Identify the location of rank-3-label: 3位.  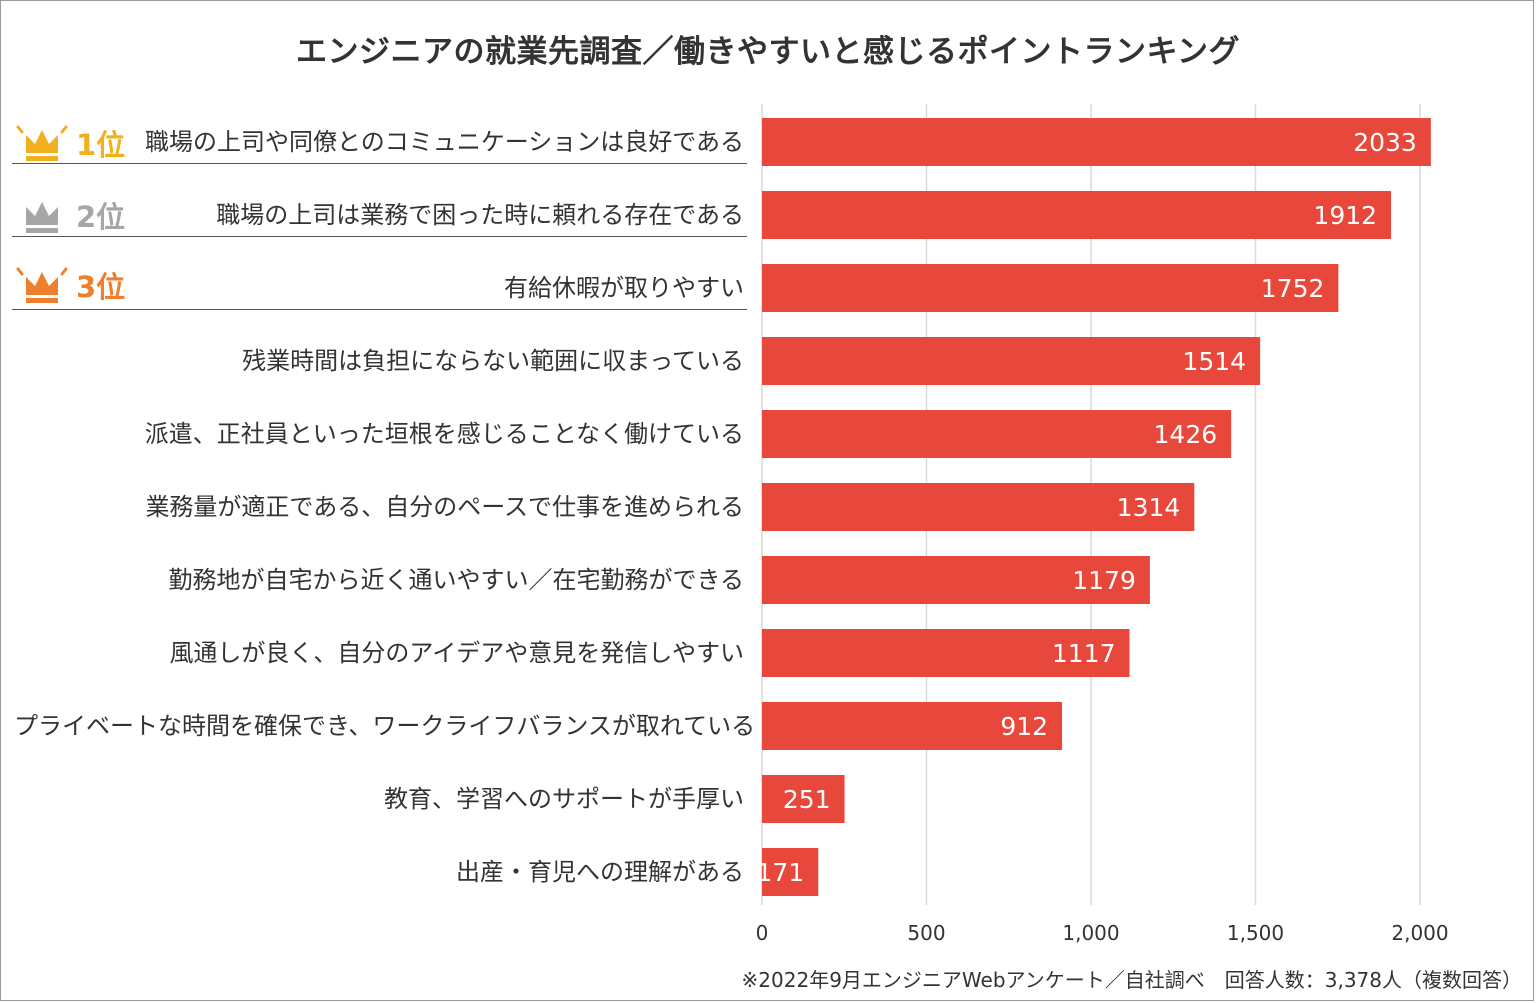
(101, 287).